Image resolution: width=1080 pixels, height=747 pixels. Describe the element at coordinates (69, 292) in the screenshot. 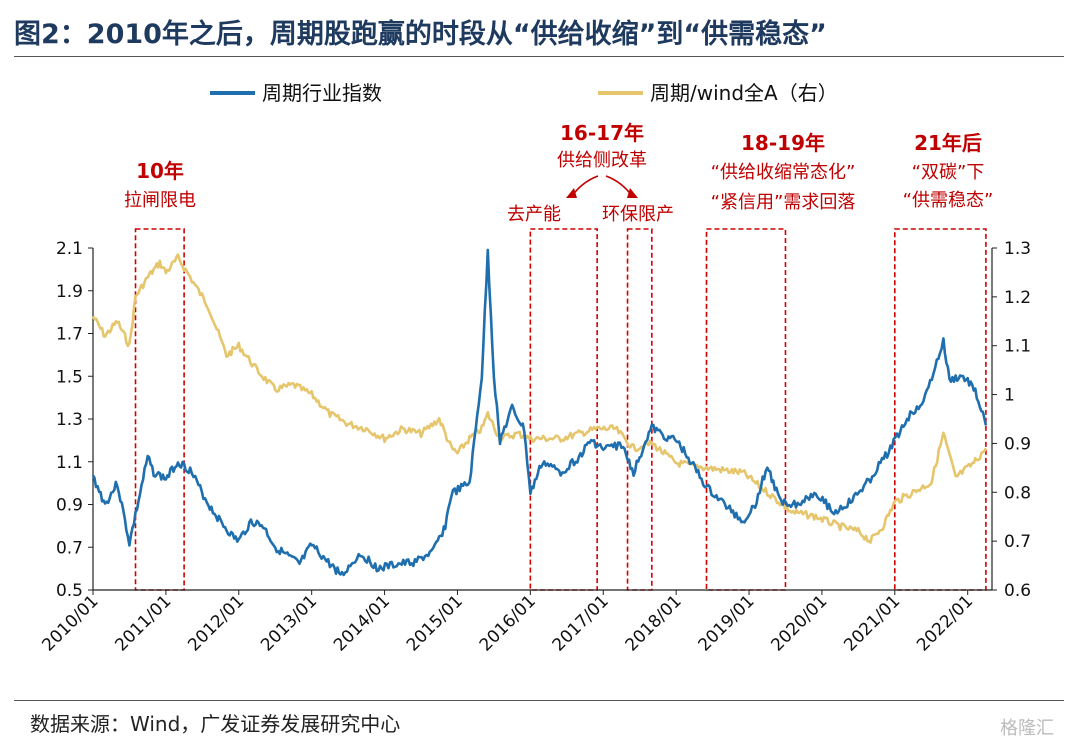

I see `y-left-tick-label: 1.9` at that location.